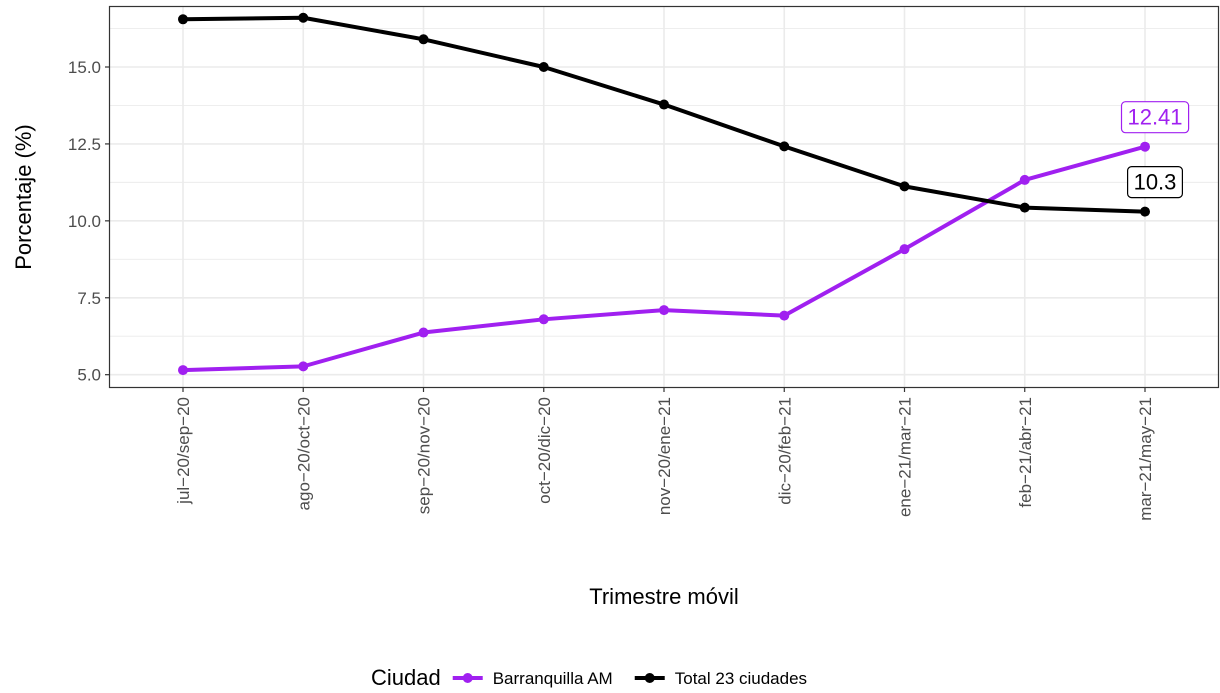 Image resolution: width=1220 pixels, height=693 pixels. Describe the element at coordinates (89, 298) in the screenshot. I see `y-tick-label: 7.5` at that location.